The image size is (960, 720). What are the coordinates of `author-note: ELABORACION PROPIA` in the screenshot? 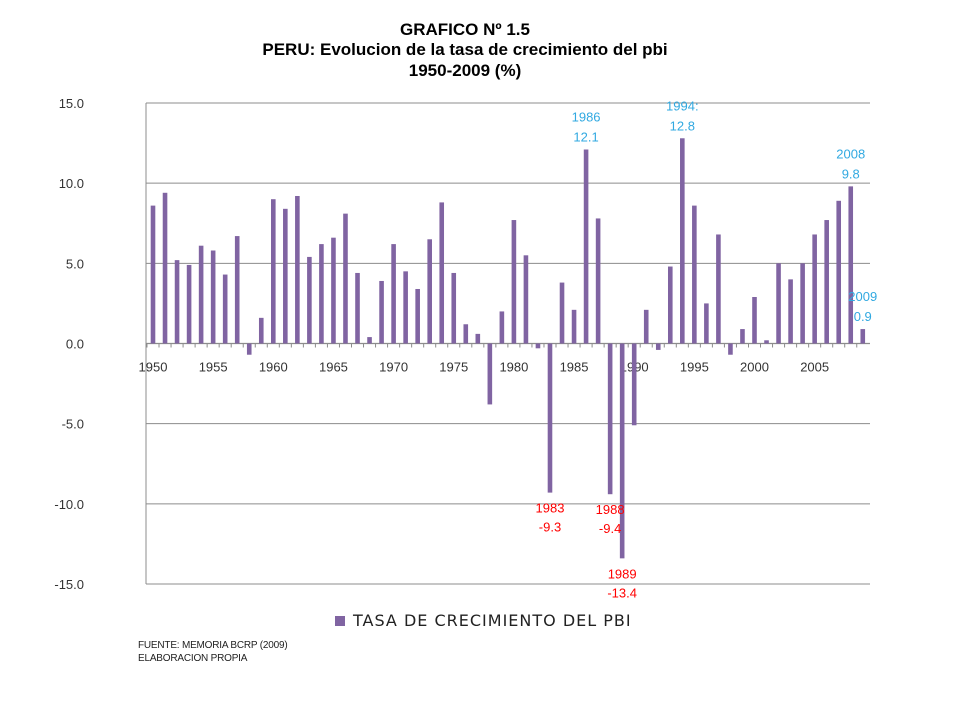 It's located at (193, 658).